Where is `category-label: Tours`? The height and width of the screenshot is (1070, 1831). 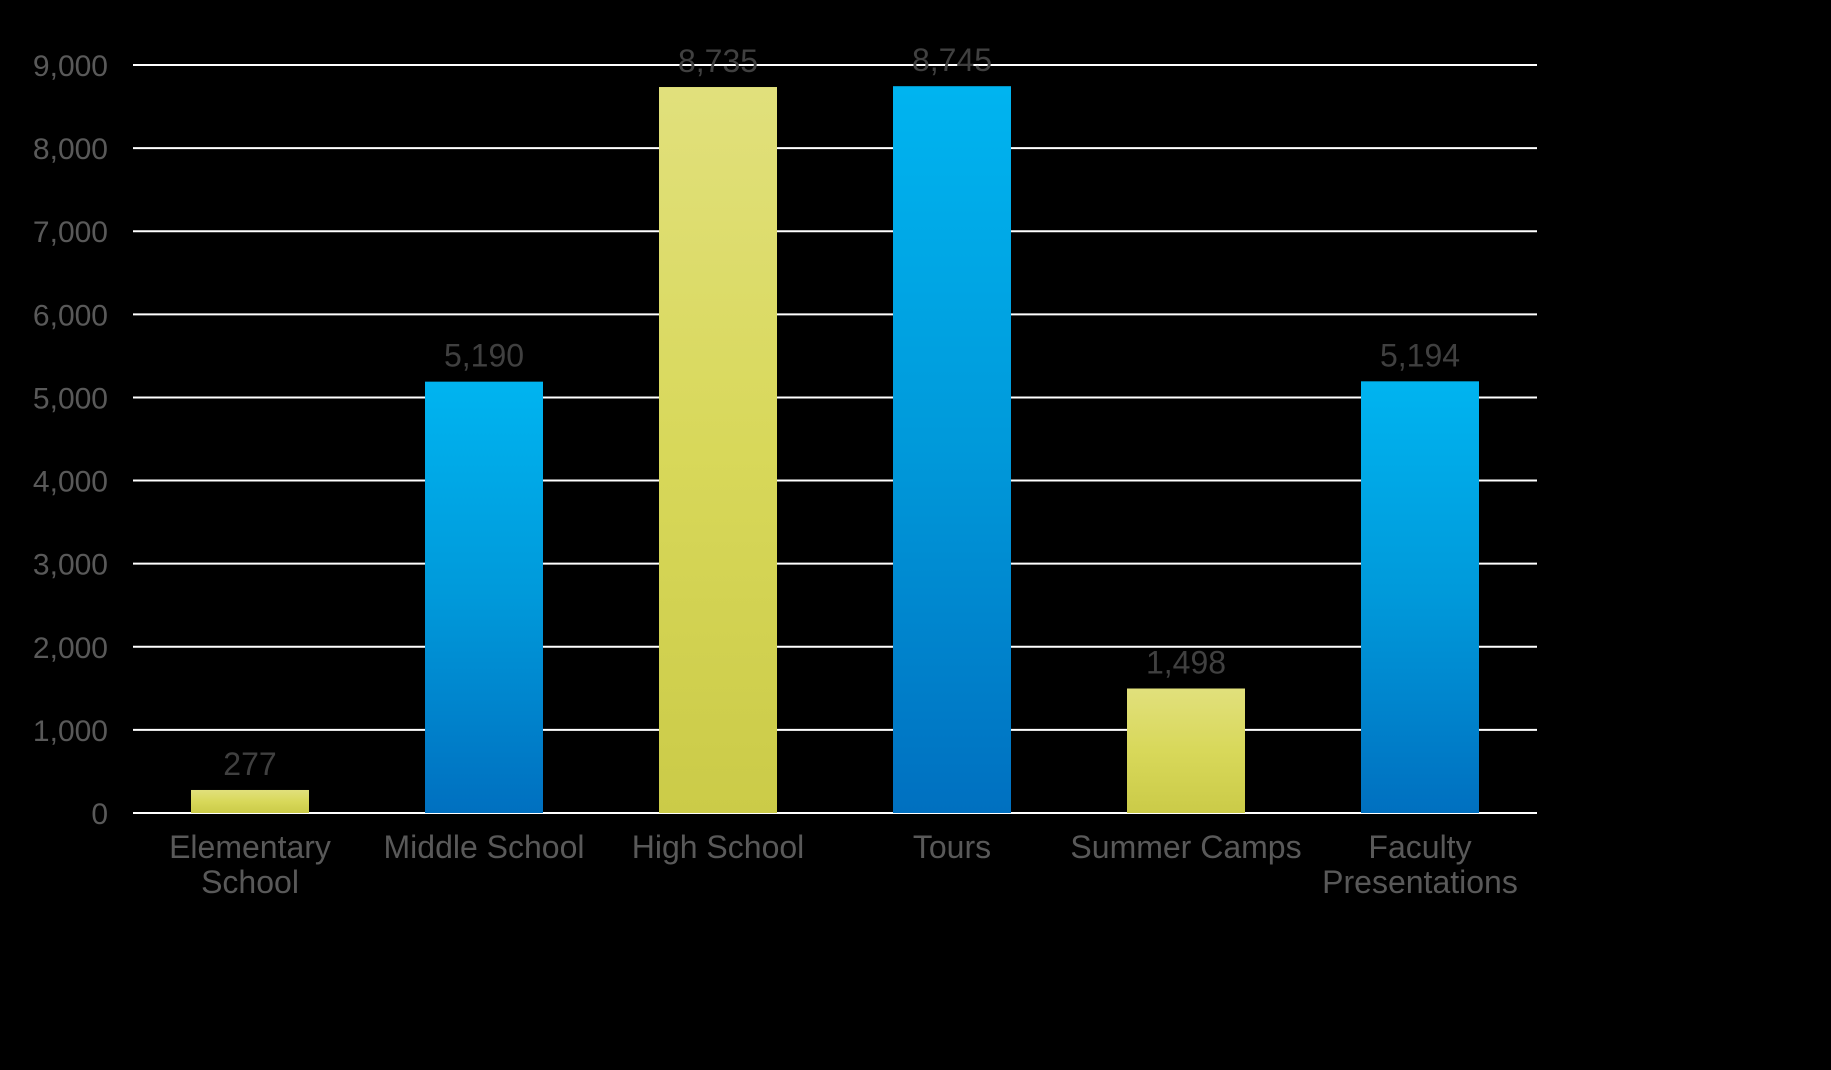
category-label: Tours is located at coordinates (952, 847).